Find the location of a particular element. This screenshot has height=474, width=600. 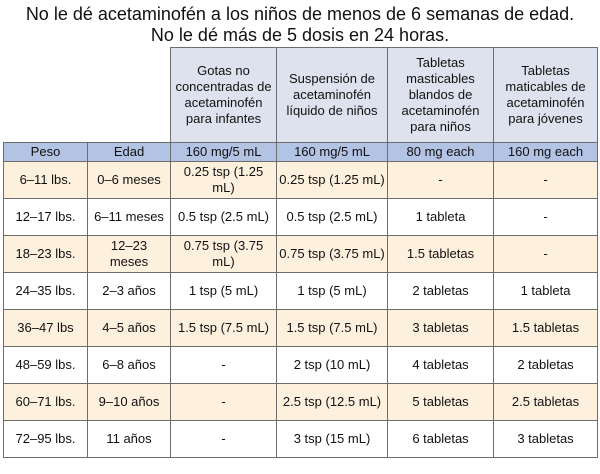

cell-peso: 72–95 lbs. is located at coordinates (45, 439).